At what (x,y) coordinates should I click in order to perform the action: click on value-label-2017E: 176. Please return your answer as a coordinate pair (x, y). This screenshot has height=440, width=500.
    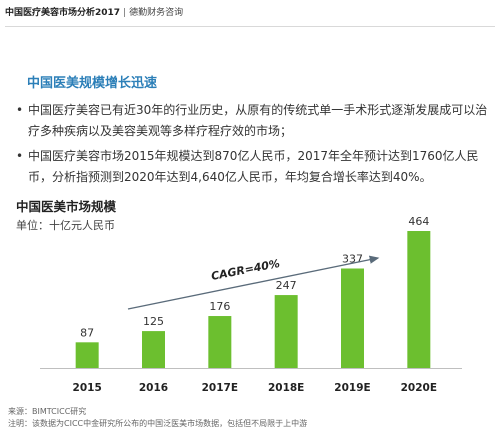
    Looking at the image, I should click on (219, 306).